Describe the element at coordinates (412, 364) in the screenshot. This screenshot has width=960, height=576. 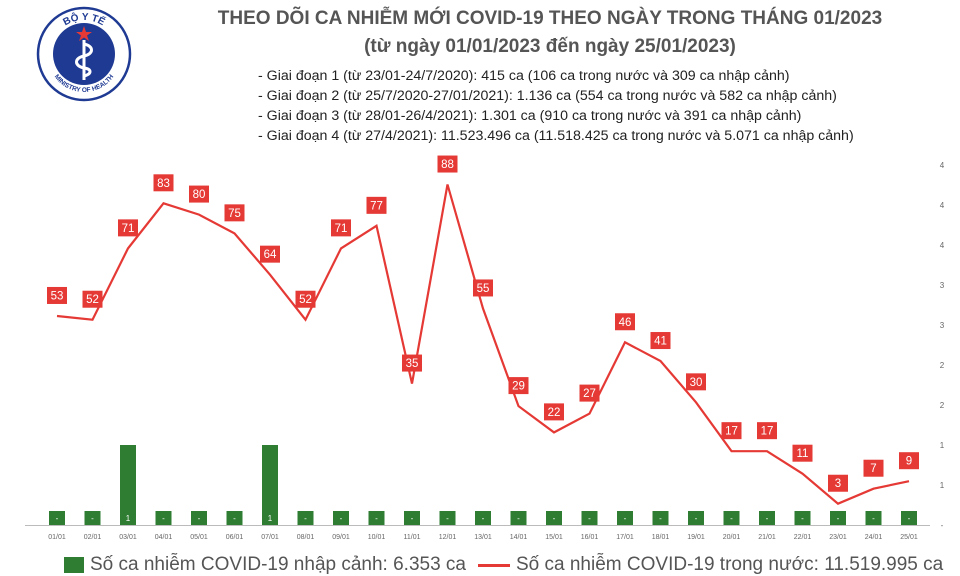
I see `data-label-11/01: 35` at that location.